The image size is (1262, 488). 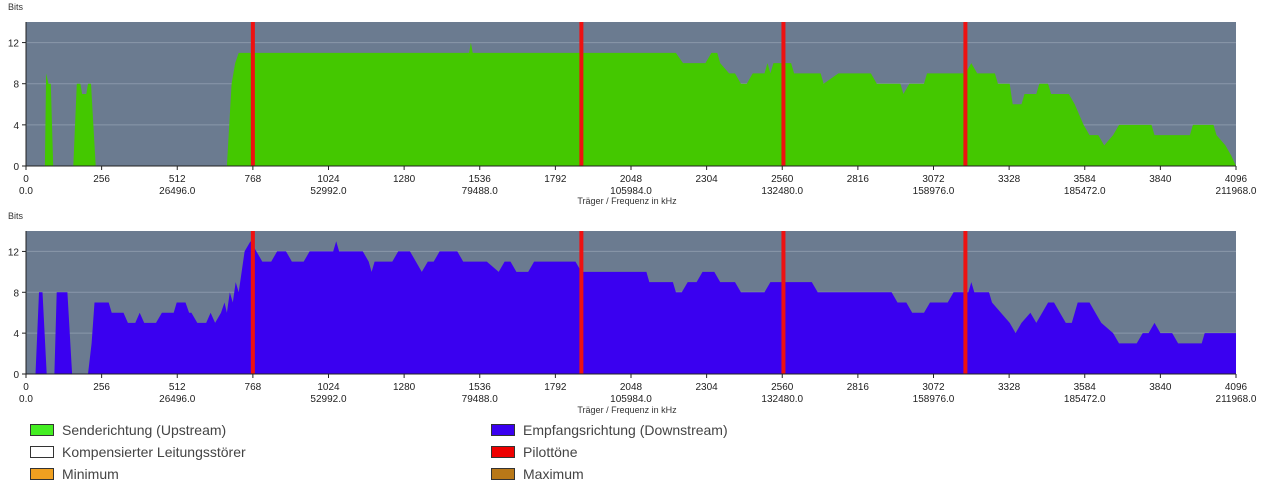 I want to click on legend-item-maximum: Maximum, so click(x=537, y=474).